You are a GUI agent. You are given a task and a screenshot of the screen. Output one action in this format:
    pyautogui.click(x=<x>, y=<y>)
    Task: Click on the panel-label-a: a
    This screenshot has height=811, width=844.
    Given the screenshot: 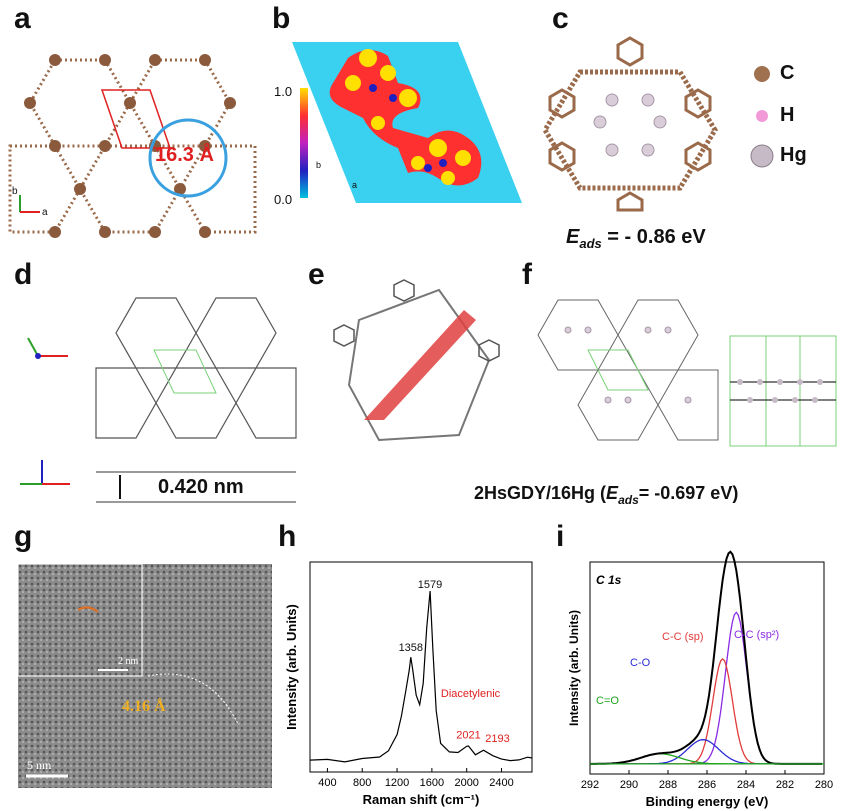 What is the action you would take?
    pyautogui.click(x=22, y=18)
    